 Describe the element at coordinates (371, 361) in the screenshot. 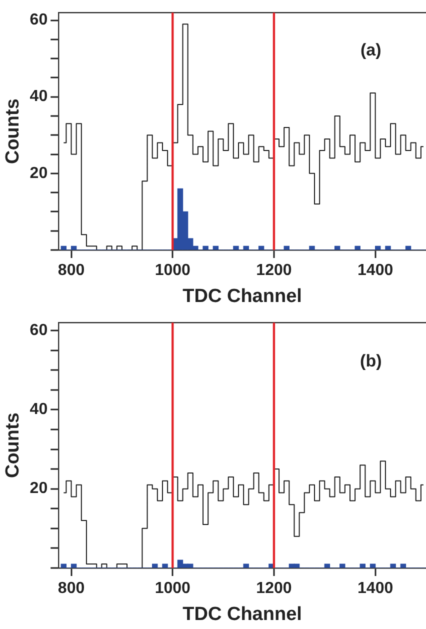

I see `annotation: (b)` at that location.